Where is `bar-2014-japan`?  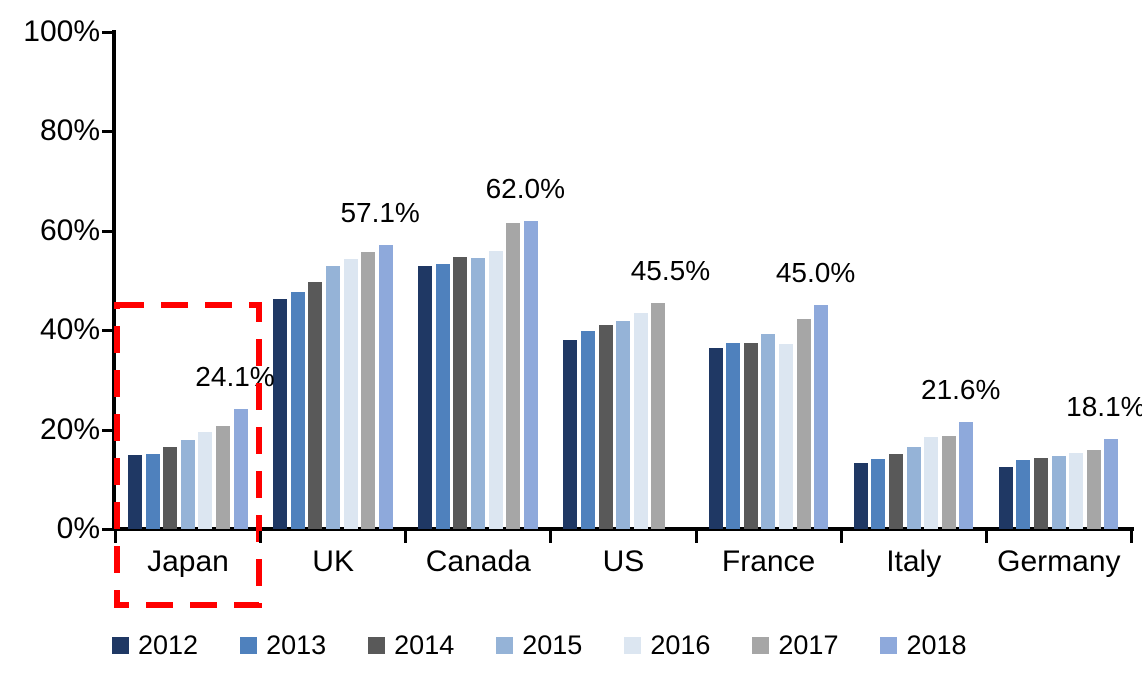
bar-2014-japan is located at coordinates (170, 488).